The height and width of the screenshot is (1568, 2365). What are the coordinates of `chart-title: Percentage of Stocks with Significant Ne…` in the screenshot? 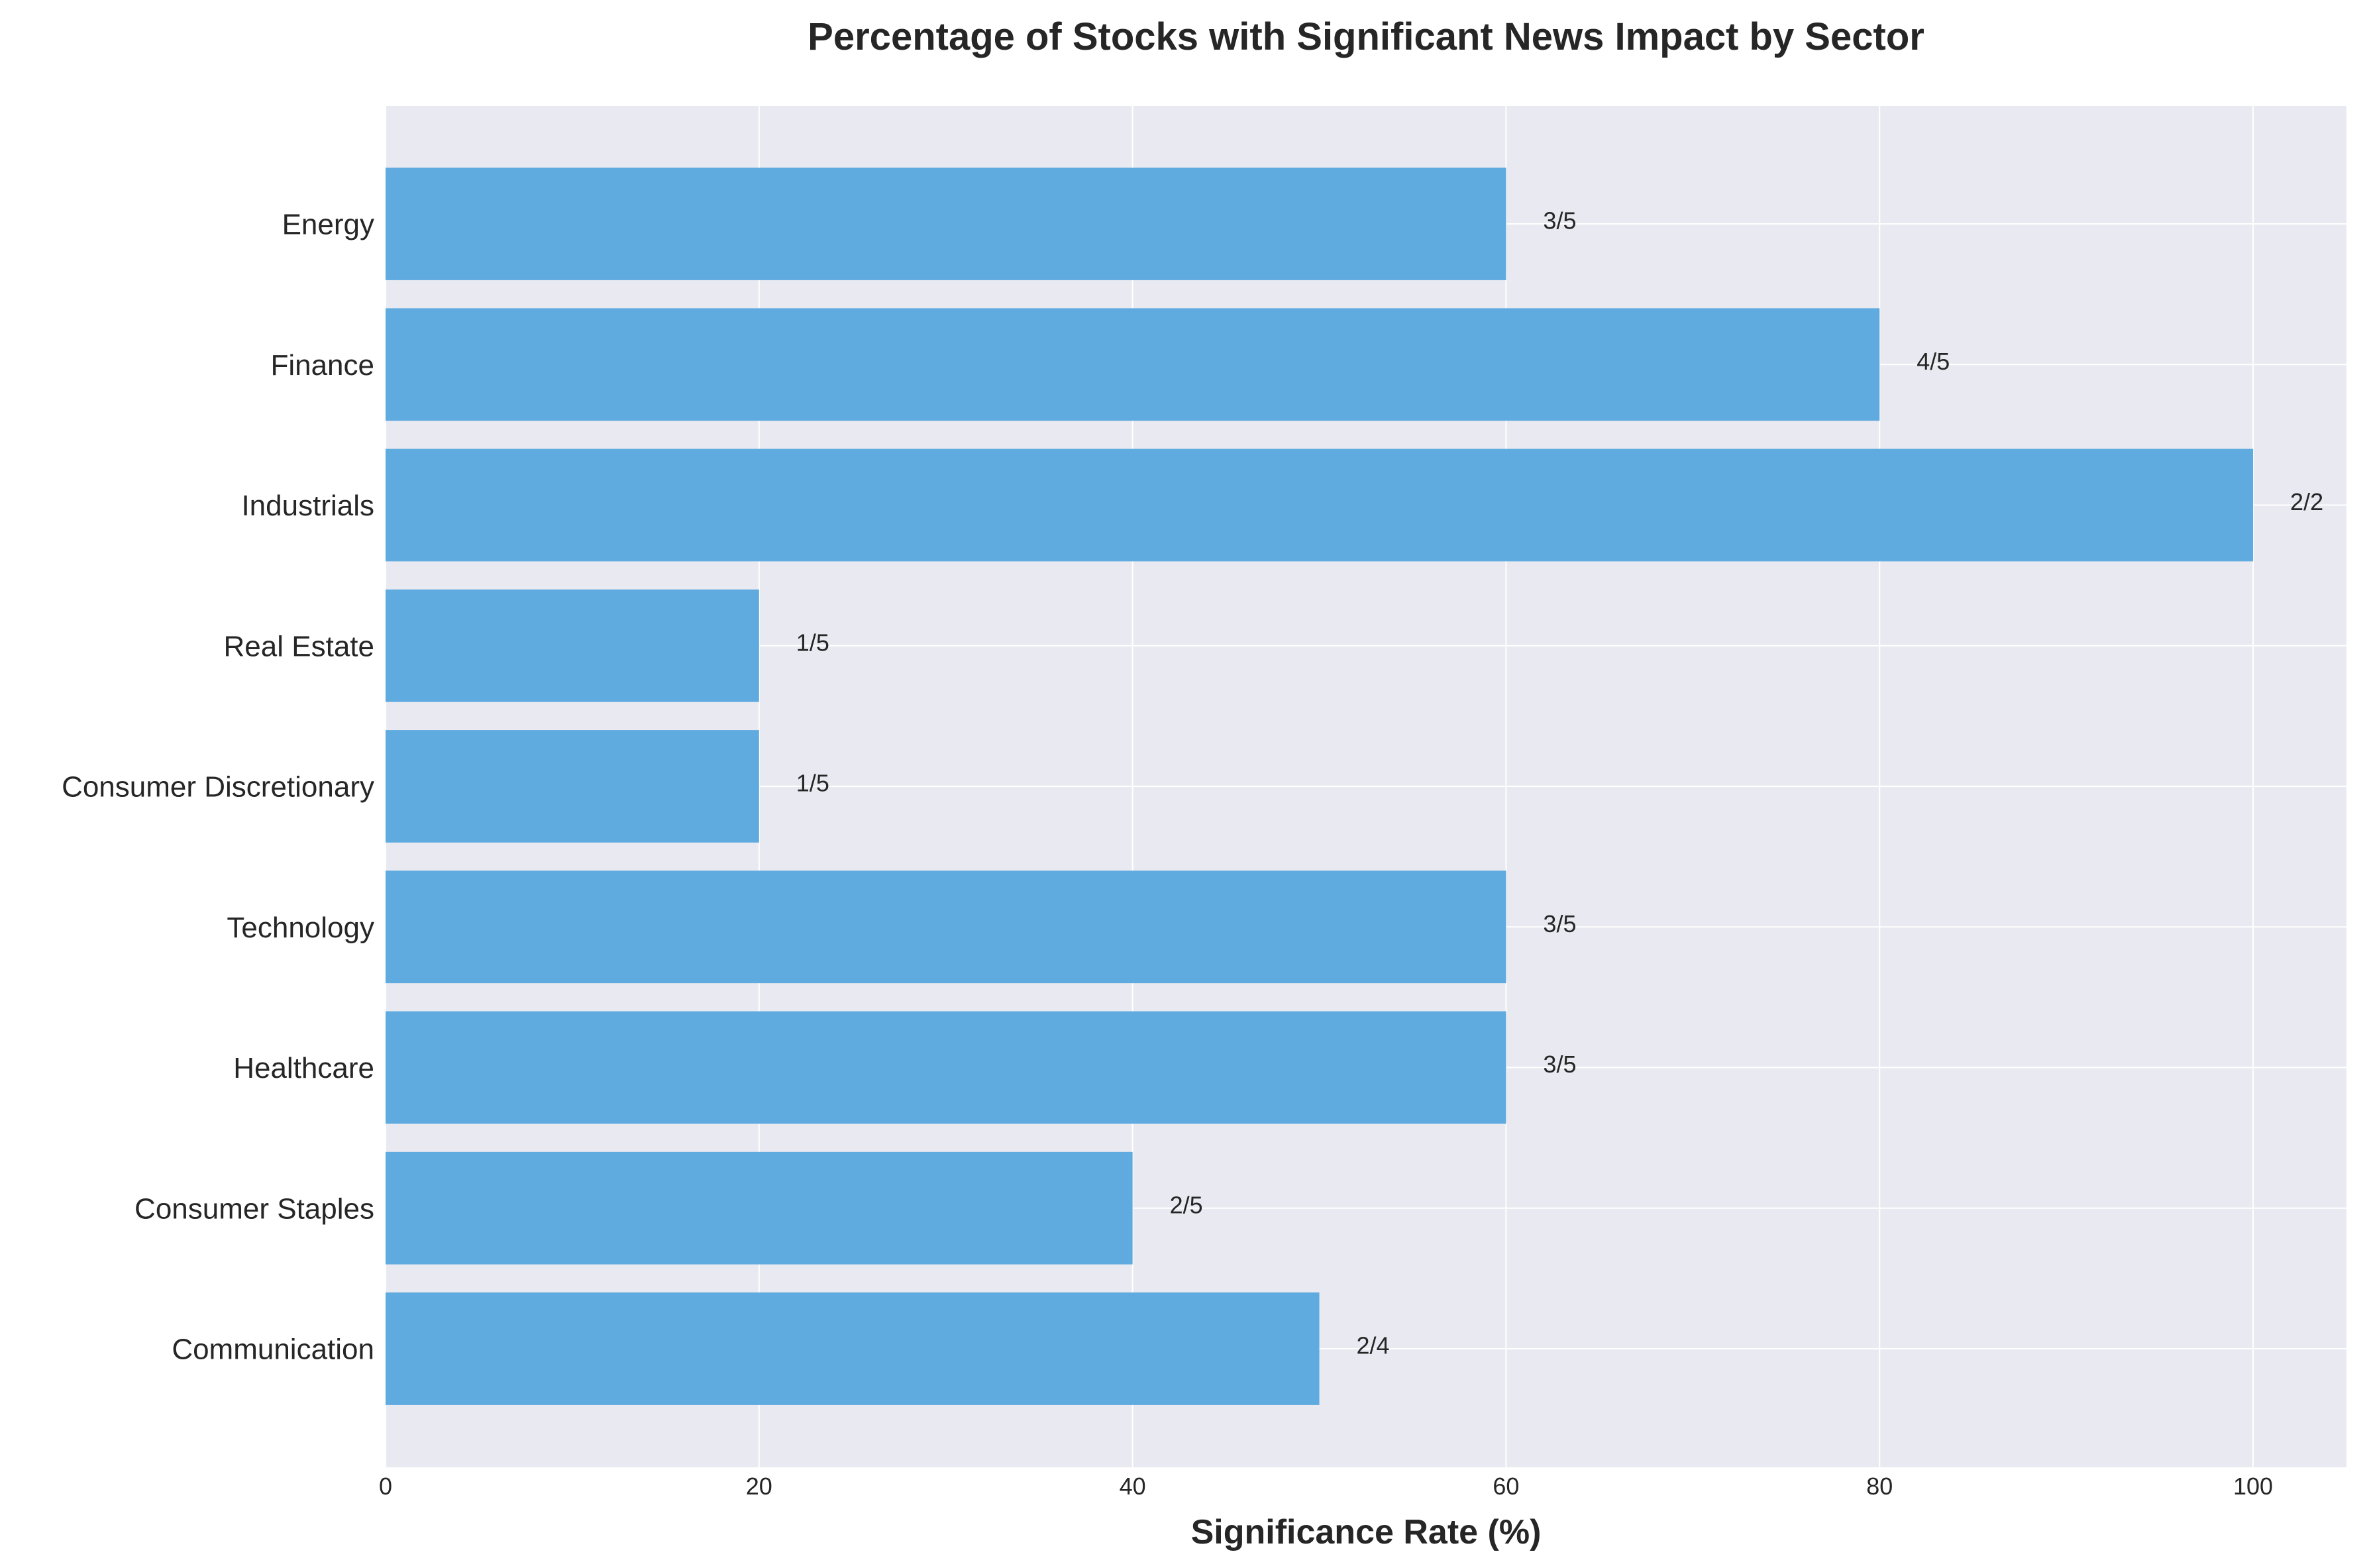 It's located at (1366, 36).